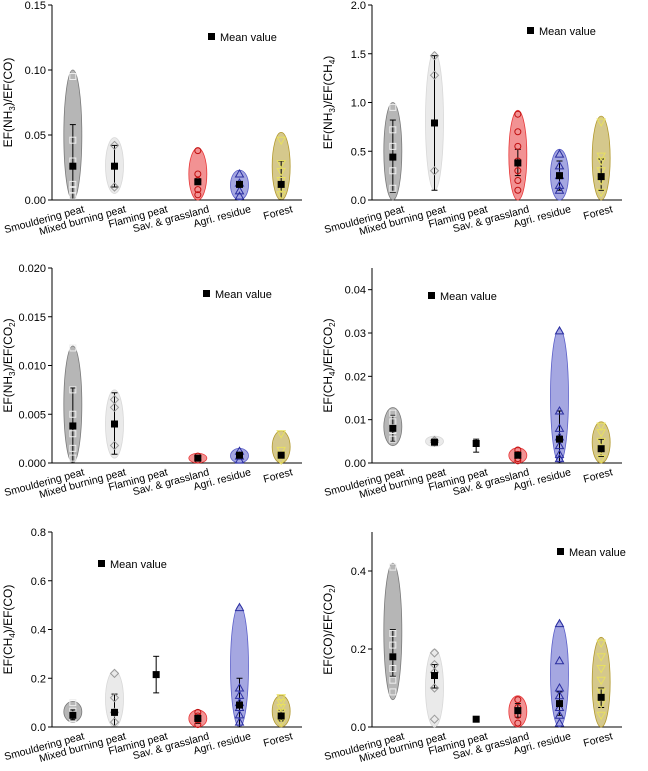  What do you see at coordinates (329, 365) in the screenshot?
I see `y-axis-label: EF(CH4)/EF(CO2)` at bounding box center [329, 365].